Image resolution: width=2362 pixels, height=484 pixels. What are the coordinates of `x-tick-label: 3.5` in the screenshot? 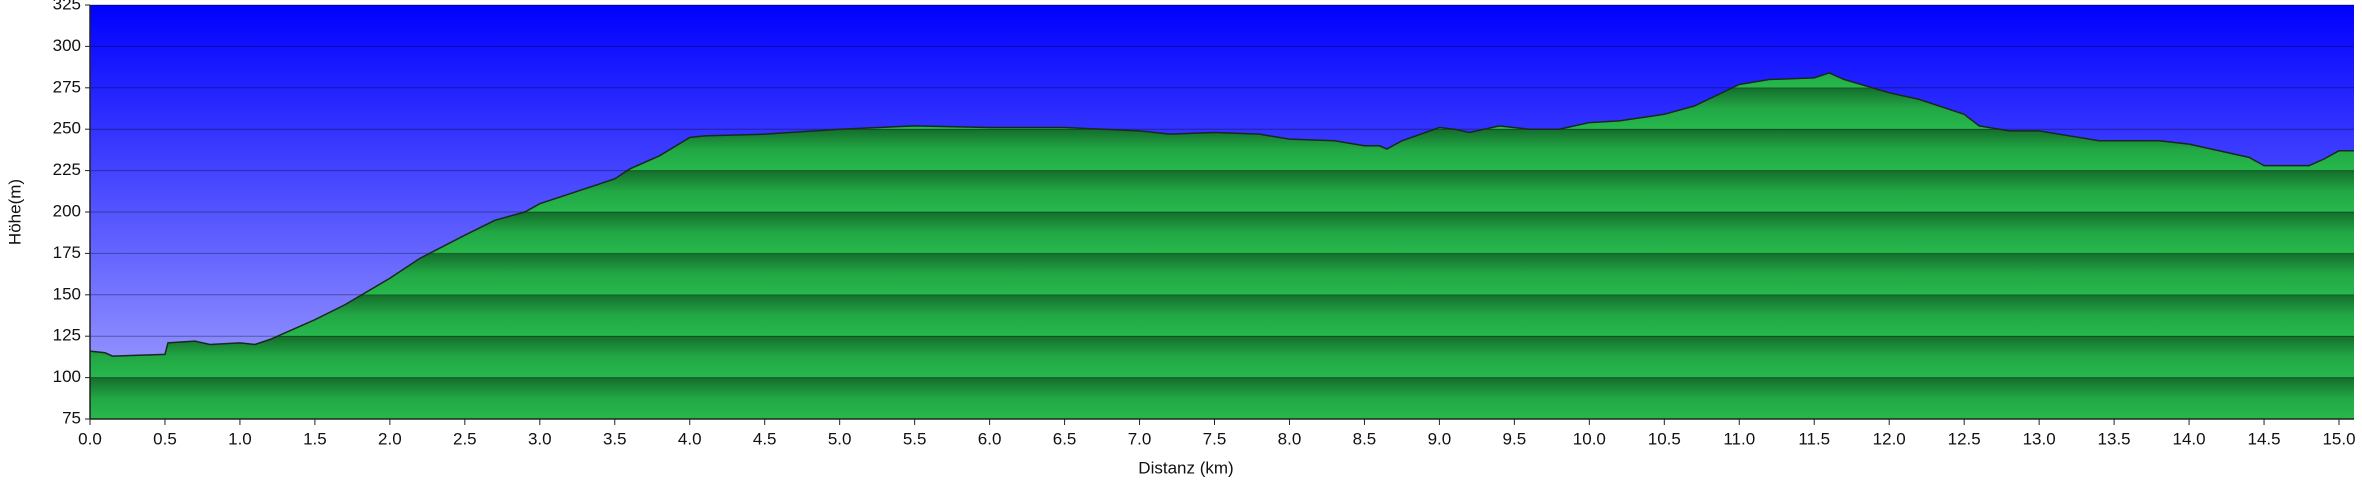 It's located at (615, 438).